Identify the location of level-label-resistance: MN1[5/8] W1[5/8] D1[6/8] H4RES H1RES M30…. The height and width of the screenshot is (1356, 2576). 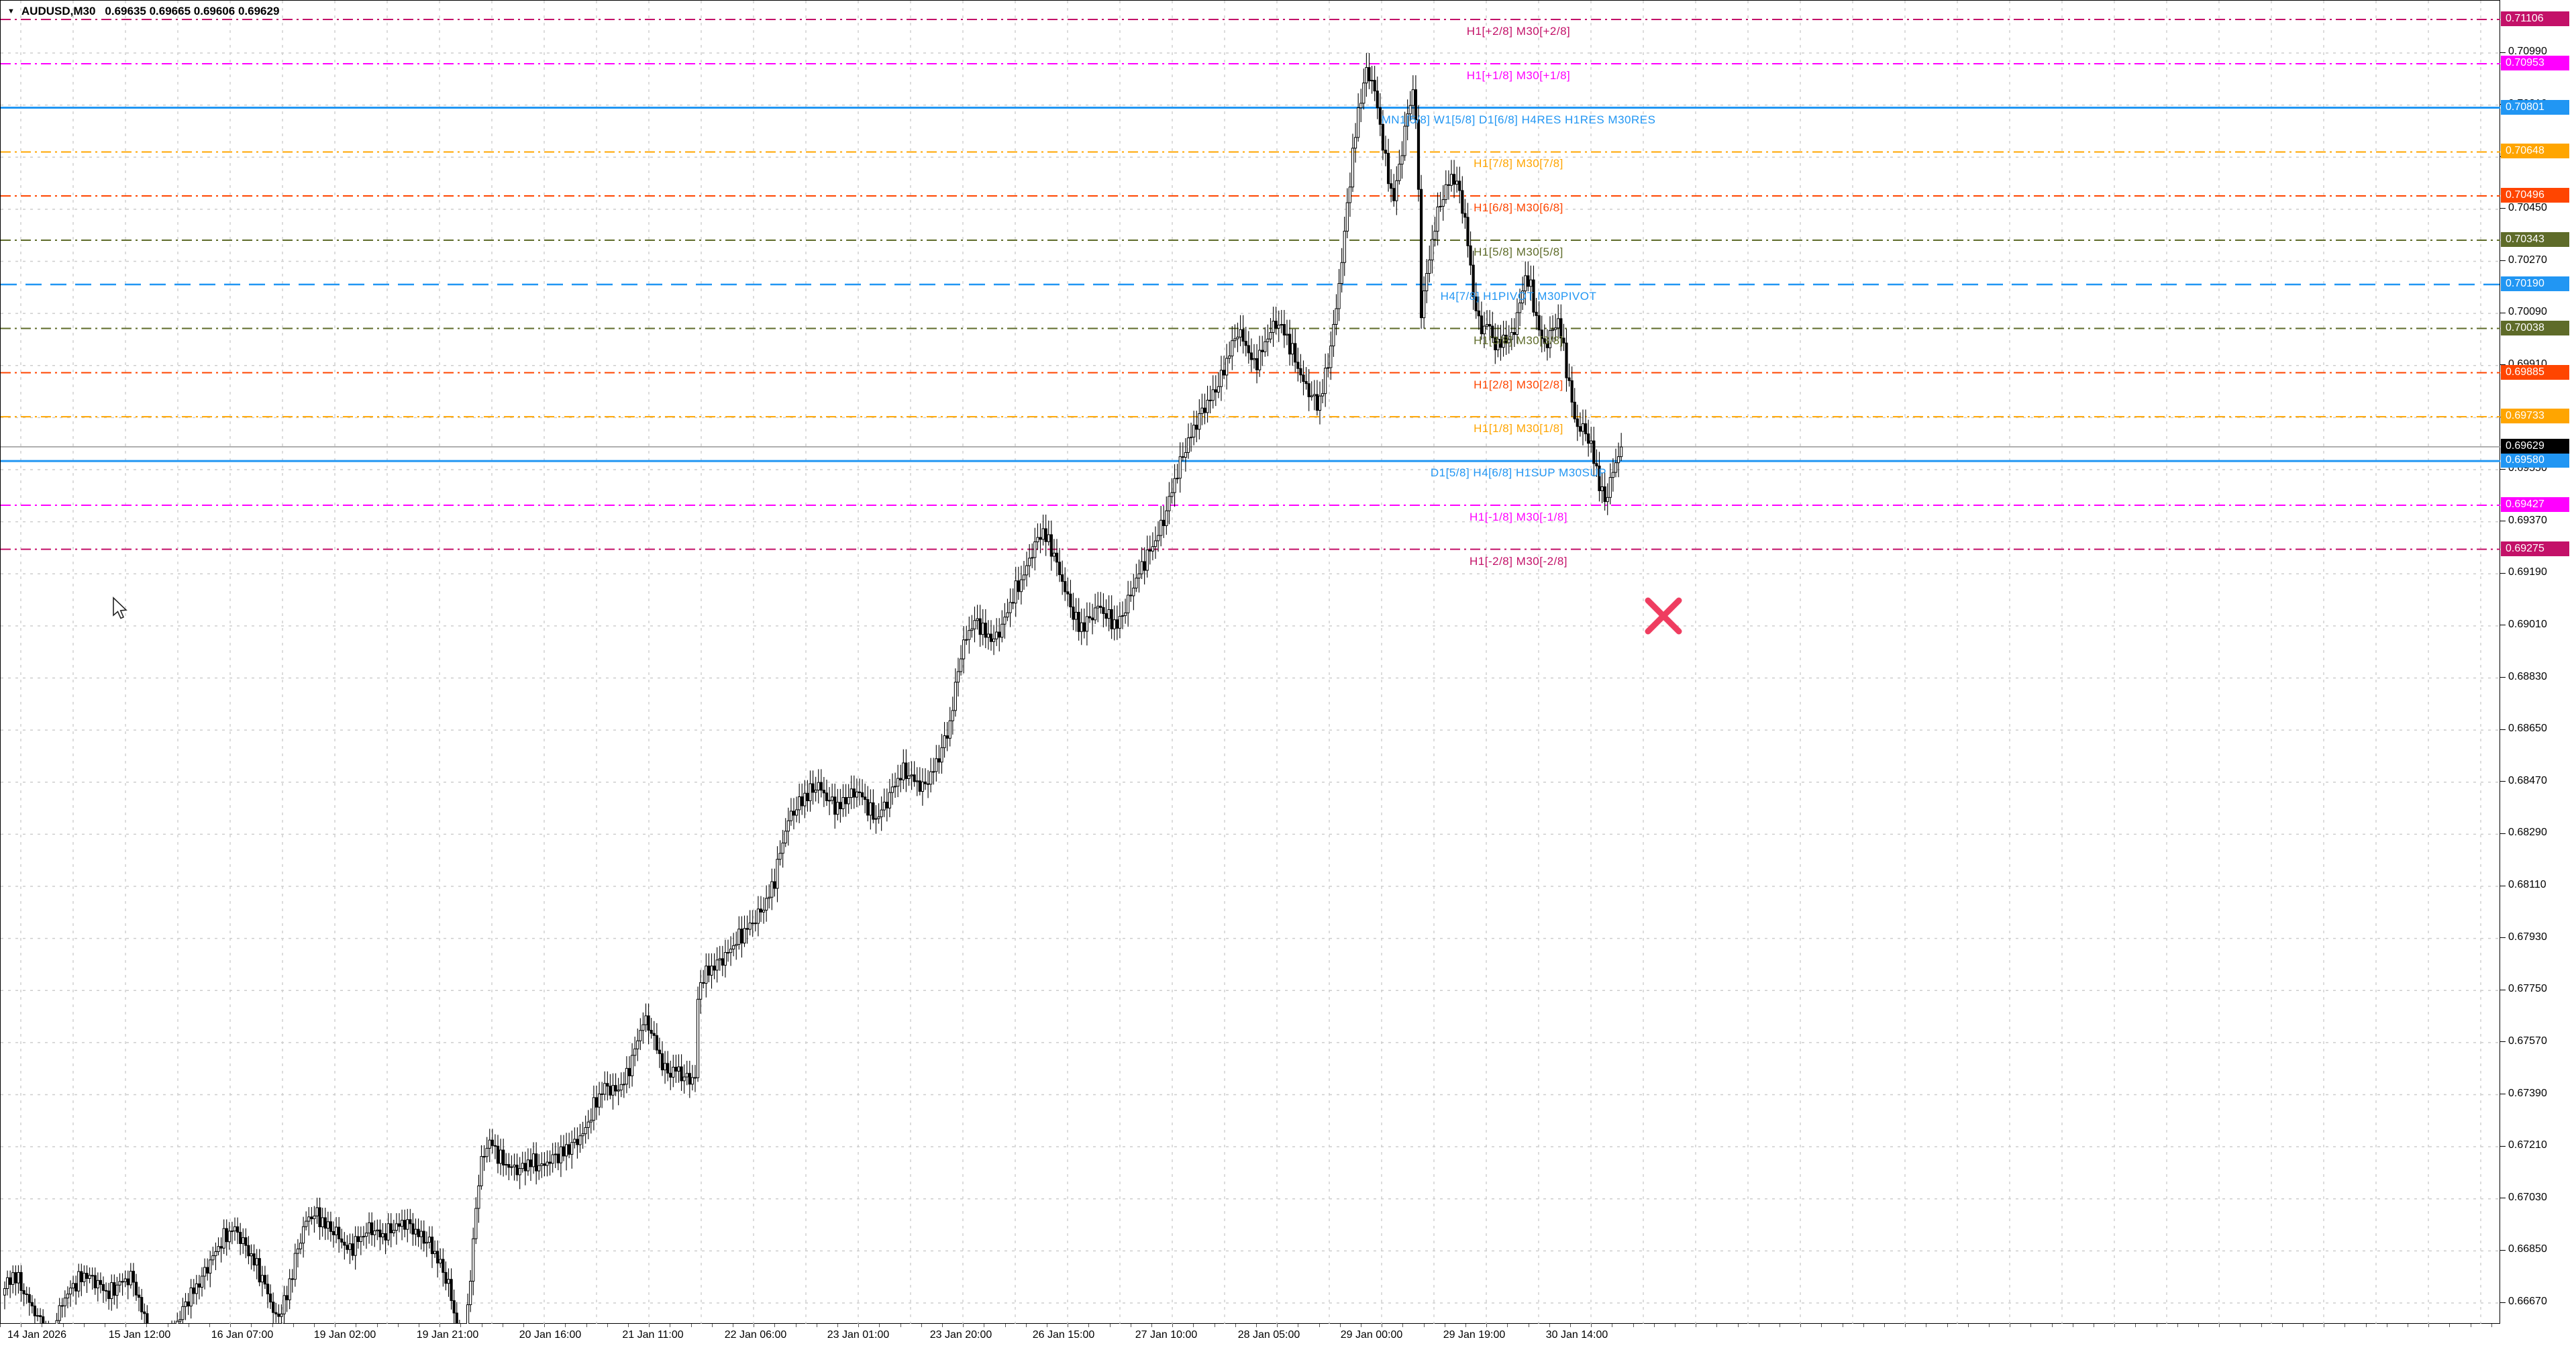
(1518, 119).